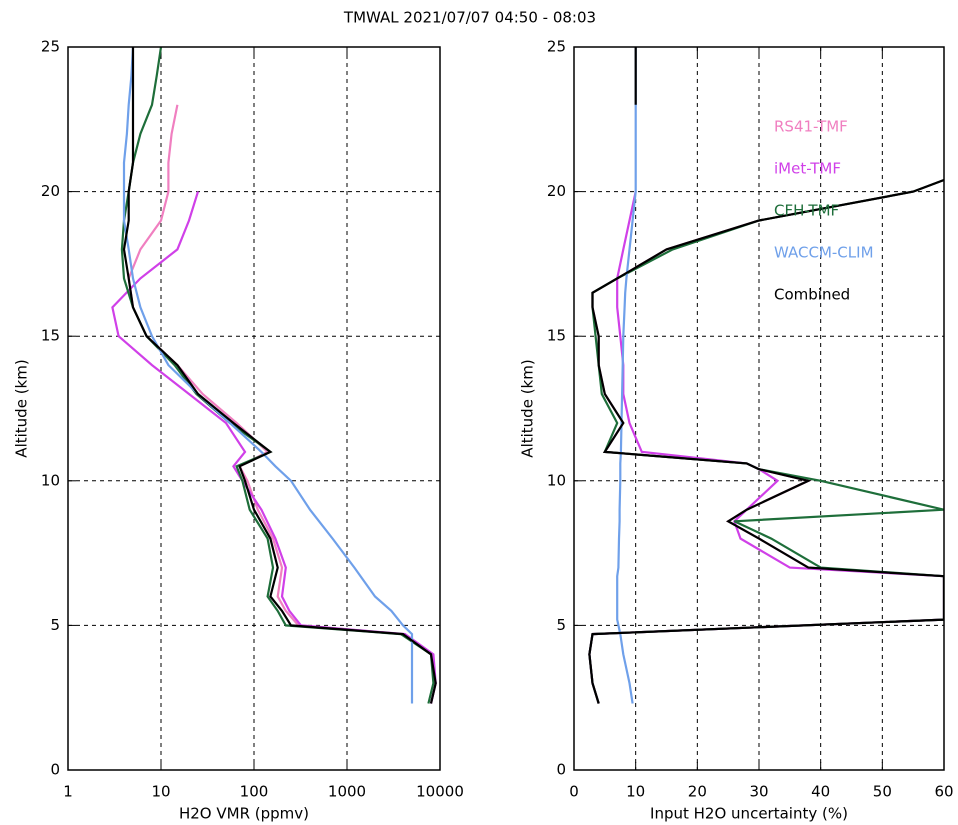 The image size is (958, 825). What do you see at coordinates (758, 792) in the screenshot?
I see `x-tick-label: 30` at bounding box center [758, 792].